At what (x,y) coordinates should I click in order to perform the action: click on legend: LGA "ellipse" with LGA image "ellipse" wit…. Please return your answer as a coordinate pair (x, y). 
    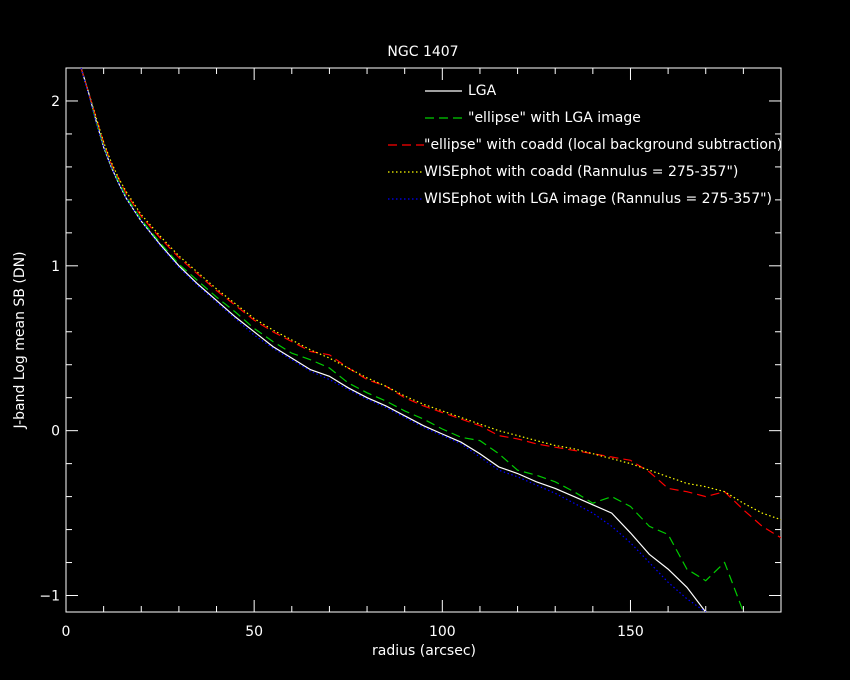
    Looking at the image, I should click on (585, 145).